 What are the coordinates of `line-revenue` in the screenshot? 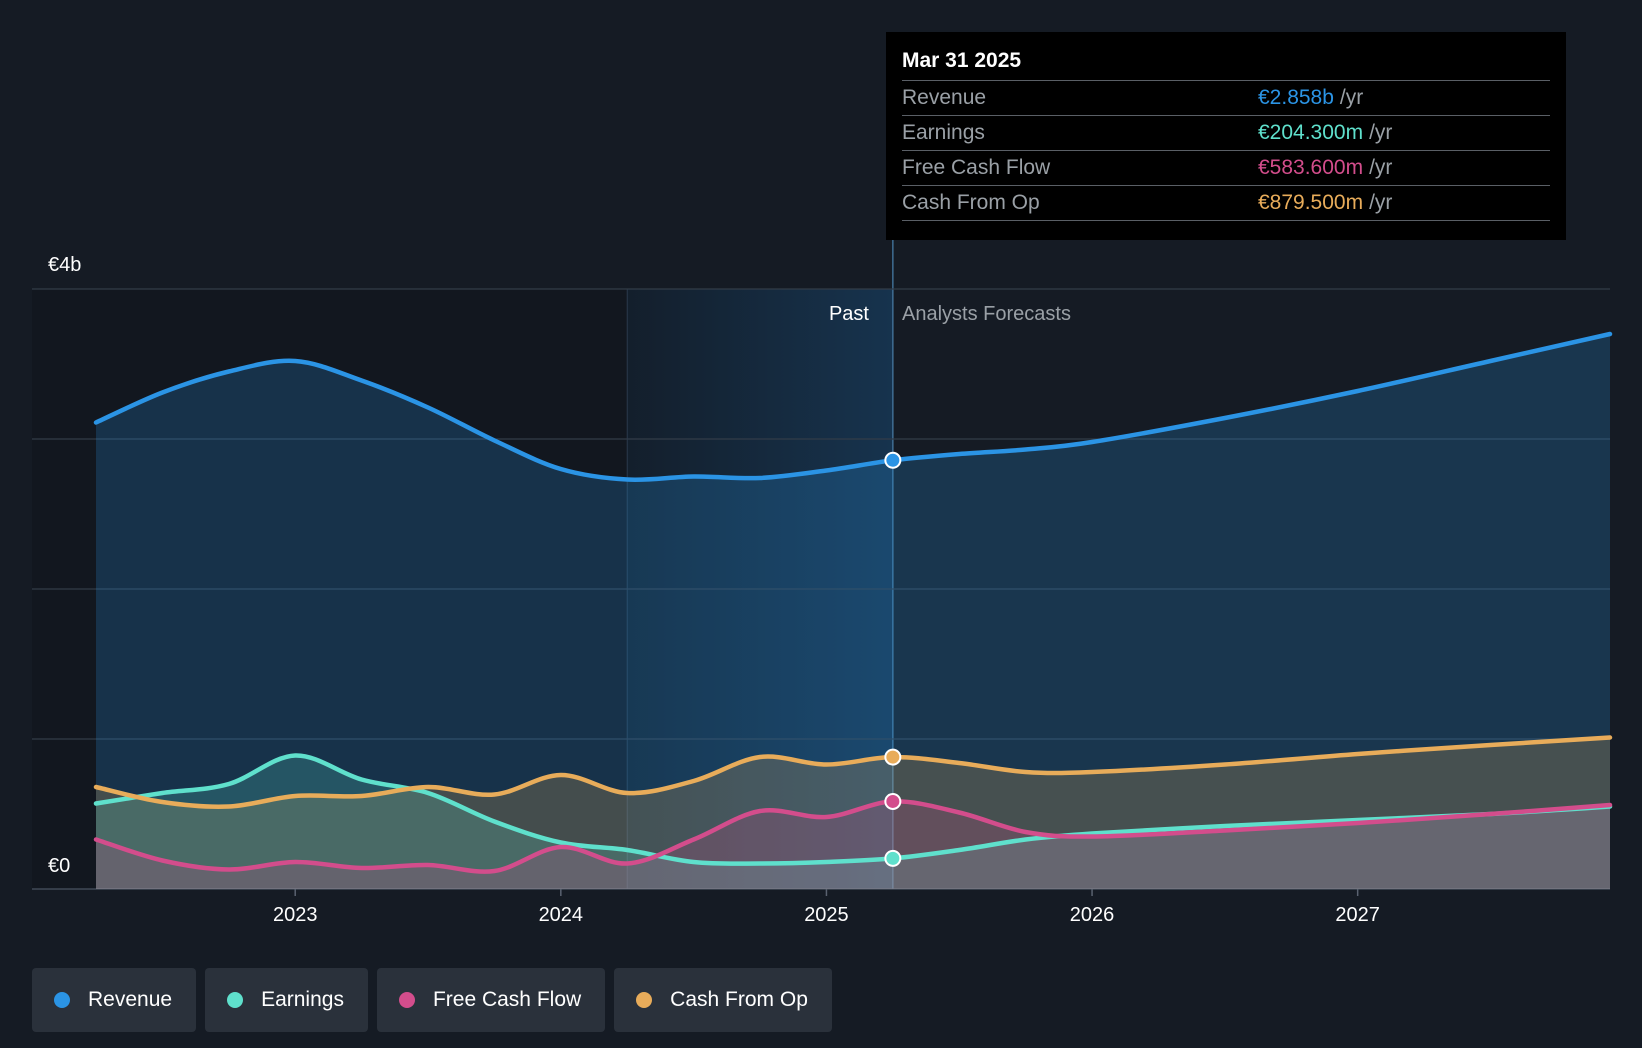 It's located at (853, 406).